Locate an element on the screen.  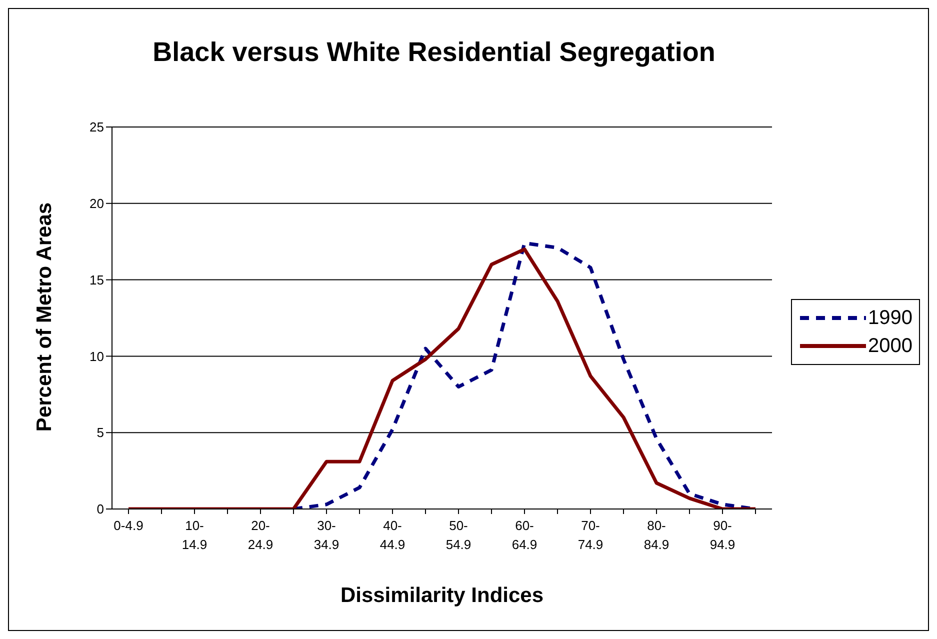
legend-label: 1990 is located at coordinates (890, 318).